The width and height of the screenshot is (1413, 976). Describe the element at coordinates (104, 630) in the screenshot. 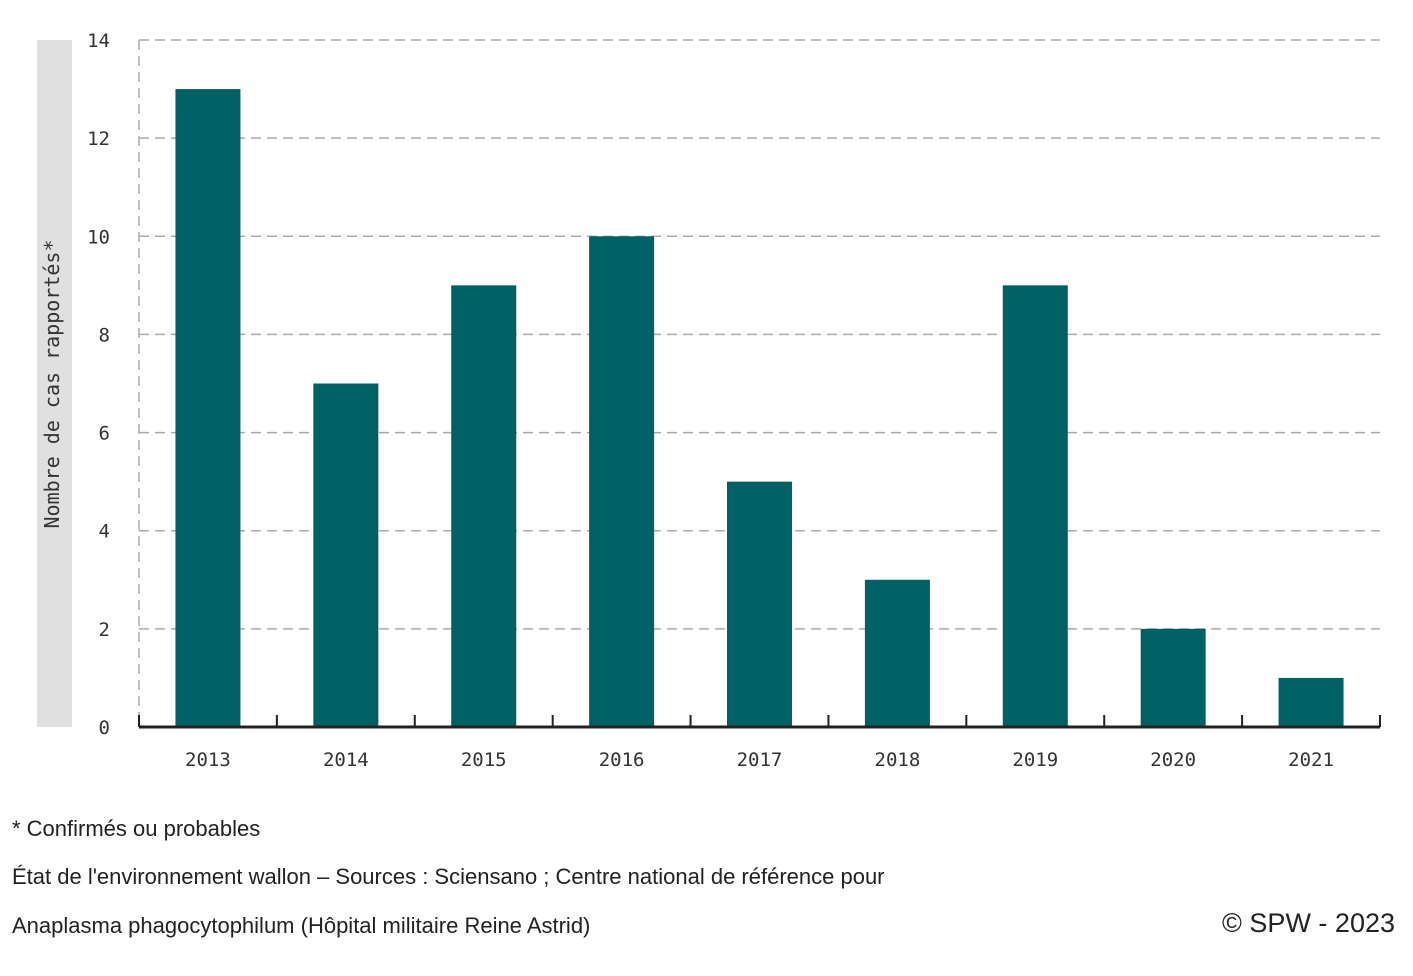

I see `y-tick-label: 2` at that location.